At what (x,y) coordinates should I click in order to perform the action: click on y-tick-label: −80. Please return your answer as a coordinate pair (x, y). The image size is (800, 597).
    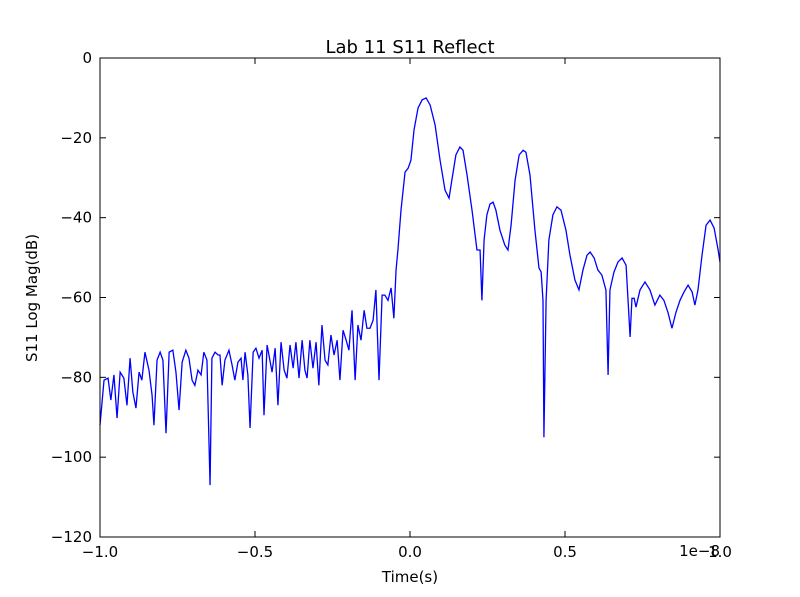
    Looking at the image, I should click on (76, 377).